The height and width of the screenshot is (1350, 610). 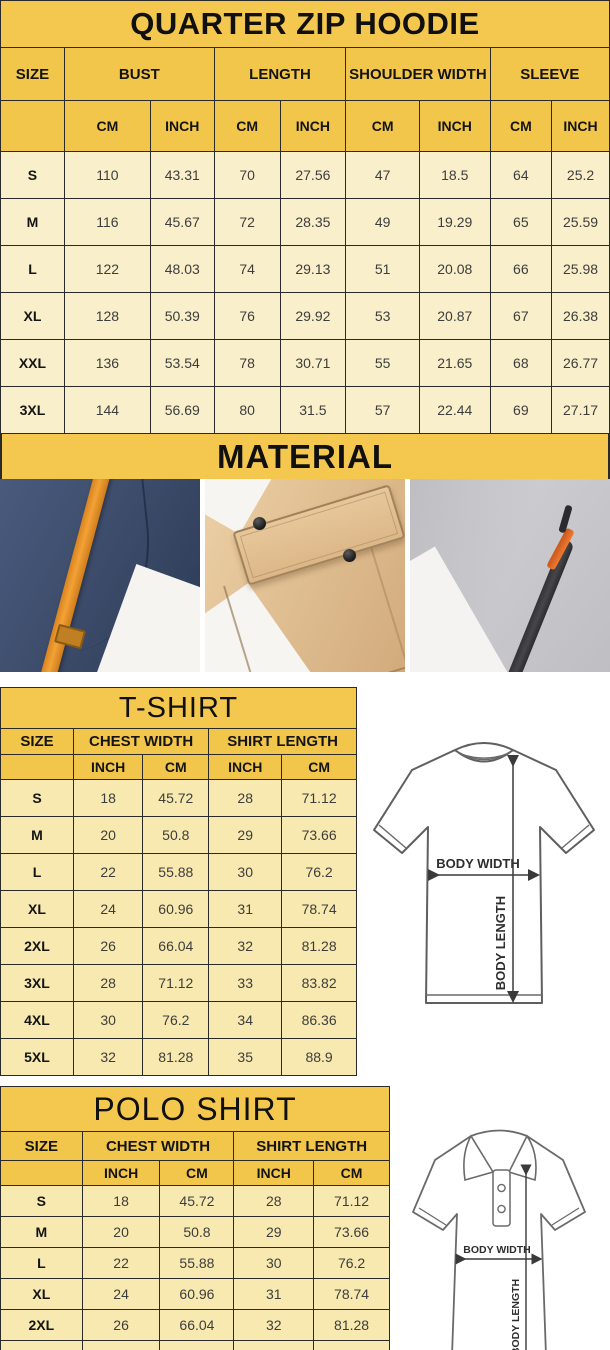 What do you see at coordinates (37, 1020) in the screenshot?
I see `size-cell: 4XL` at bounding box center [37, 1020].